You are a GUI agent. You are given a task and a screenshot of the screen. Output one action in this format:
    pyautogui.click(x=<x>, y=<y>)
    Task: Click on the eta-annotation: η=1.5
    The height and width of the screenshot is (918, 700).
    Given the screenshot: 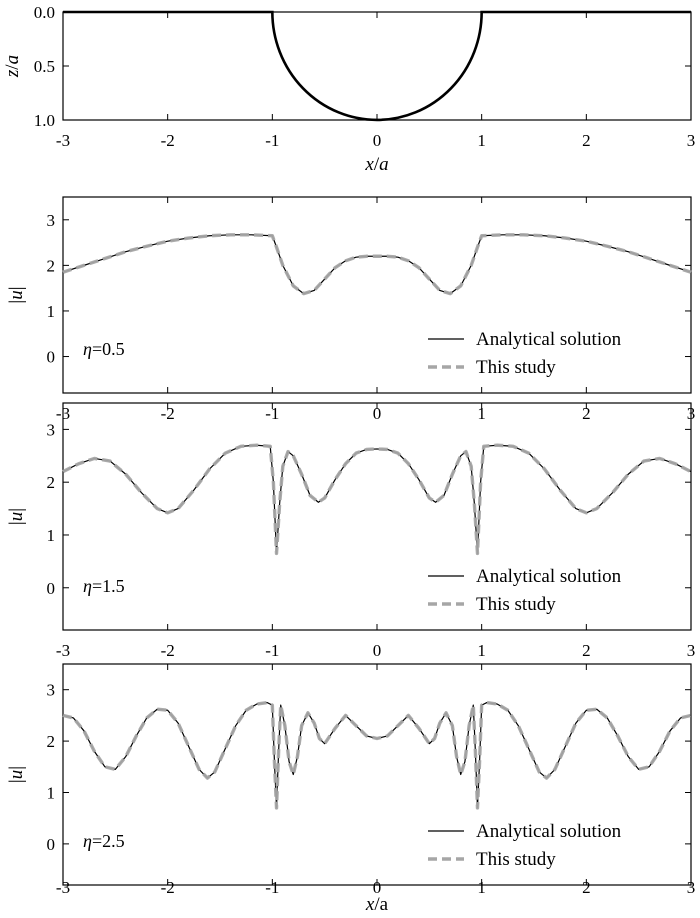 What is the action you would take?
    pyautogui.click(x=104, y=586)
    